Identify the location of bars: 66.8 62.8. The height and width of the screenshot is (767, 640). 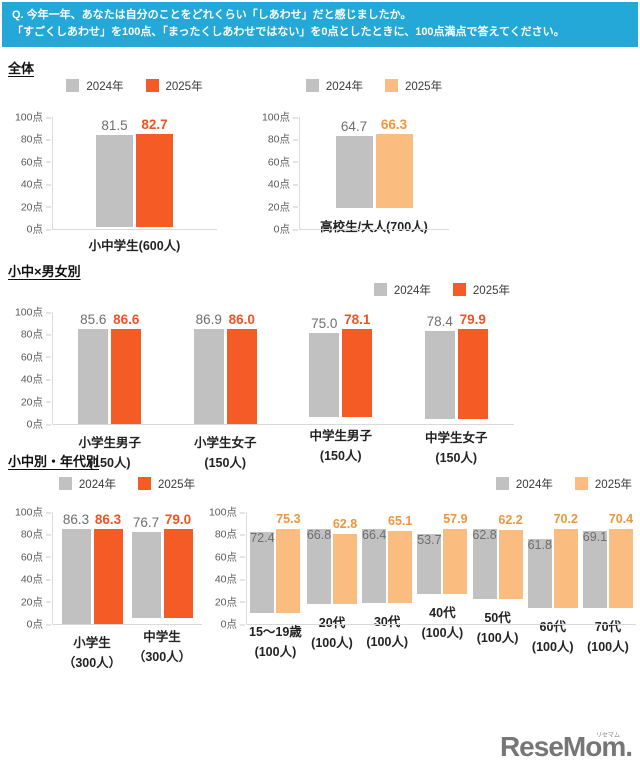
(332, 558).